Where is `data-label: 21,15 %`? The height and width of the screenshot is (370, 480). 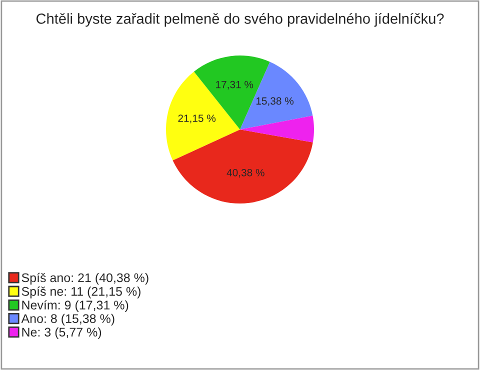
data-label: 21,15 % is located at coordinates (197, 119).